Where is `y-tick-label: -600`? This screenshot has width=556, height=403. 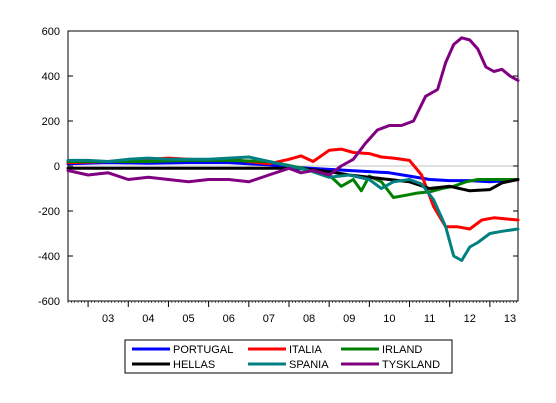 y-tick-label: -600 is located at coordinates (49, 302).